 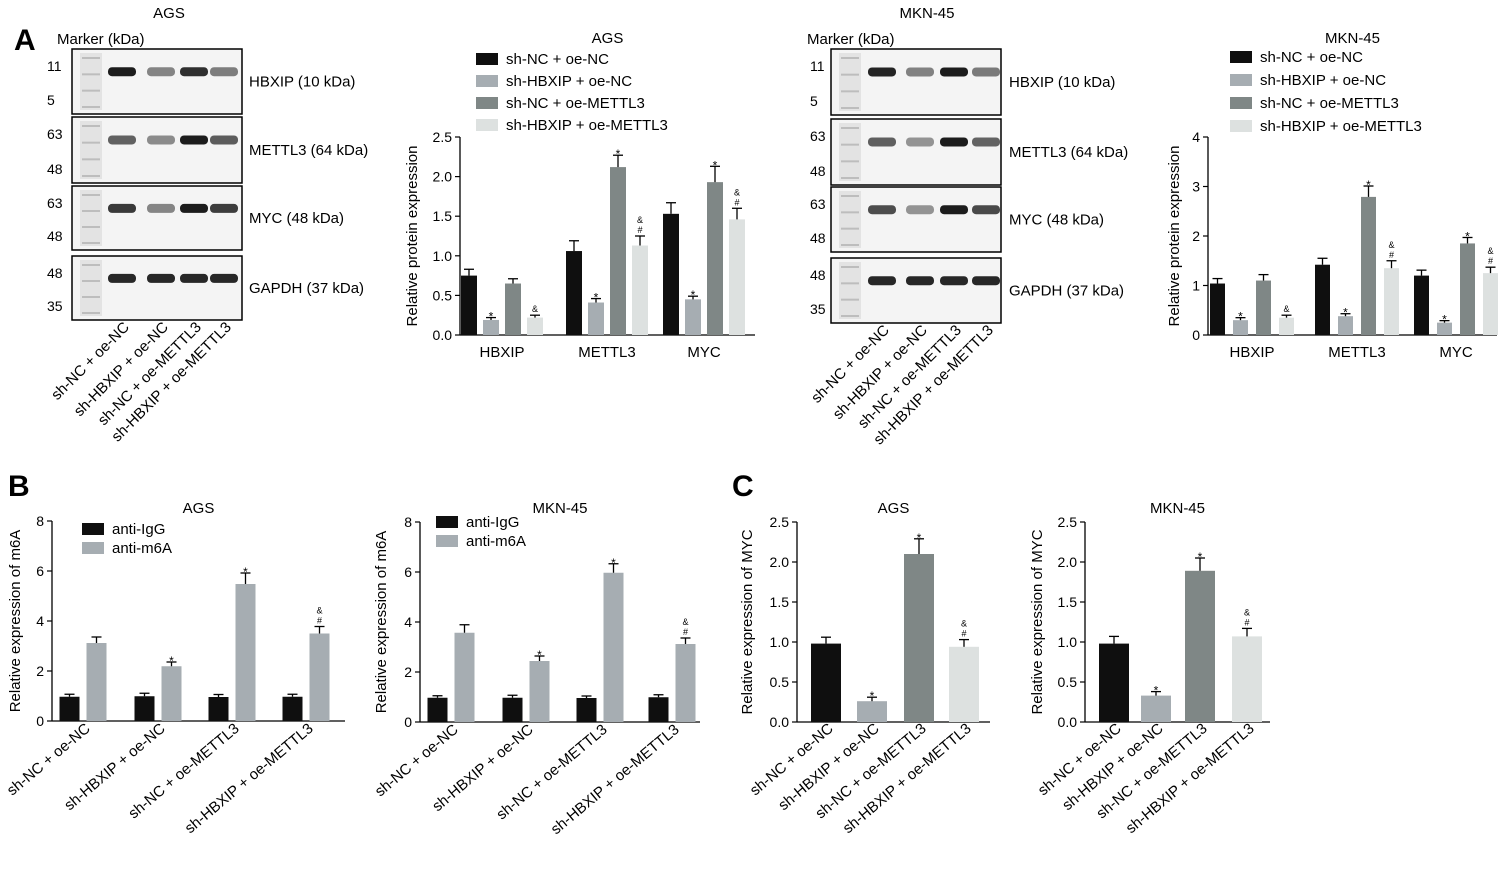 What do you see at coordinates (851, 39) in the screenshot?
I see `marker-title: Marker (kDa)` at bounding box center [851, 39].